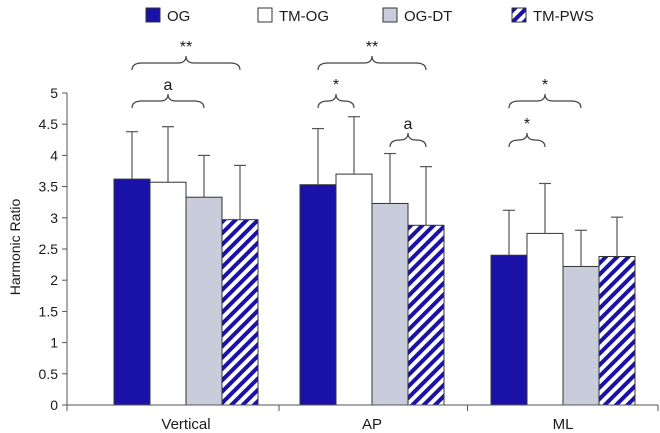 The width and height of the screenshot is (660, 433). Describe the element at coordinates (54, 343) in the screenshot. I see `y-tick-label: 1` at that location.